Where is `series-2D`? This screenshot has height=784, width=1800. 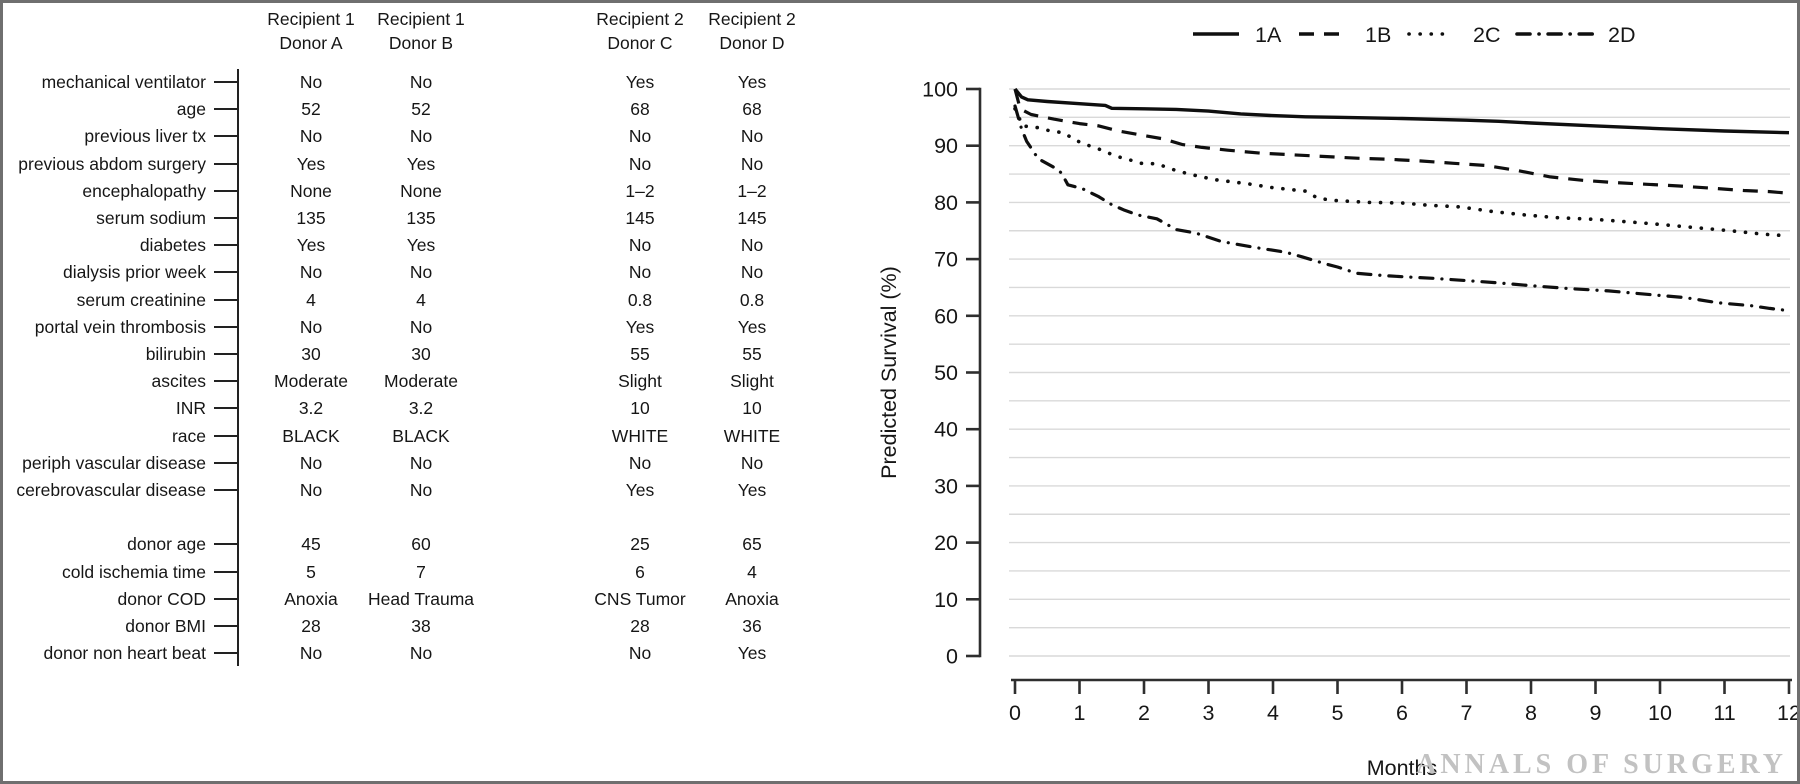 series-2D is located at coordinates (1402, 208).